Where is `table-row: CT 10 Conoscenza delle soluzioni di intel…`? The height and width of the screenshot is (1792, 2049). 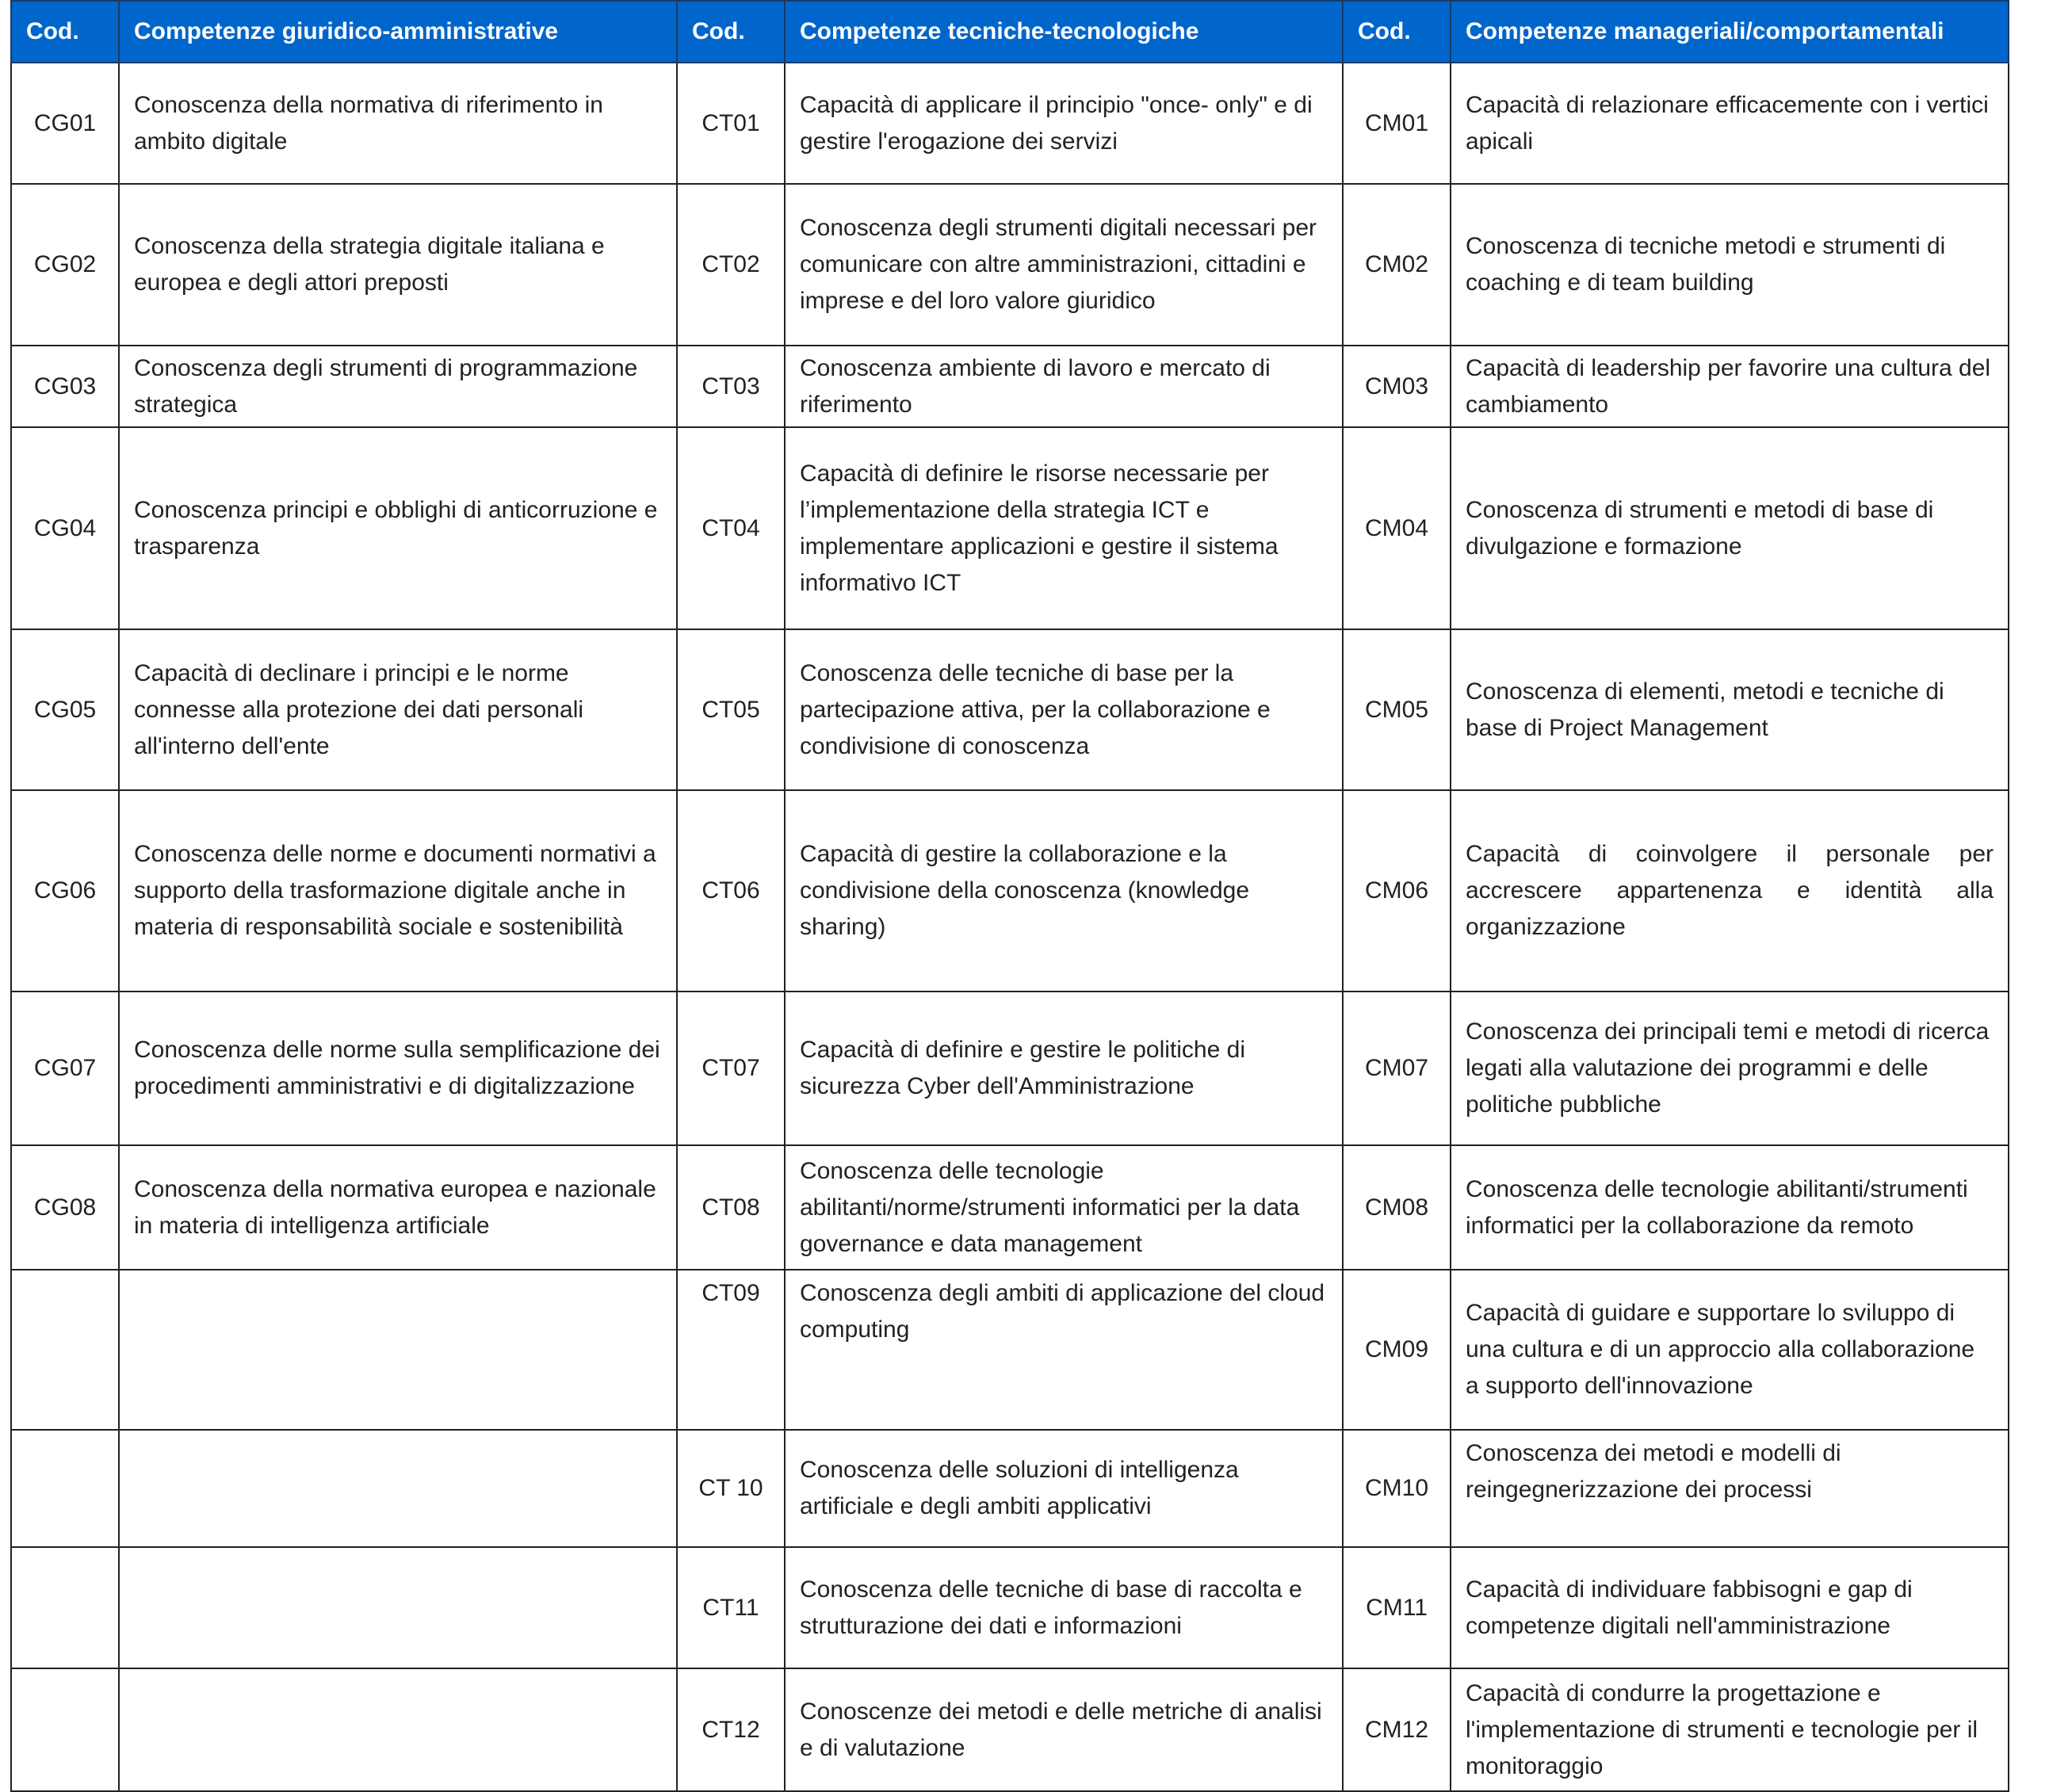
table-row: CT 10 Conoscenza delle soluzioni di intel… is located at coordinates (1009, 1488).